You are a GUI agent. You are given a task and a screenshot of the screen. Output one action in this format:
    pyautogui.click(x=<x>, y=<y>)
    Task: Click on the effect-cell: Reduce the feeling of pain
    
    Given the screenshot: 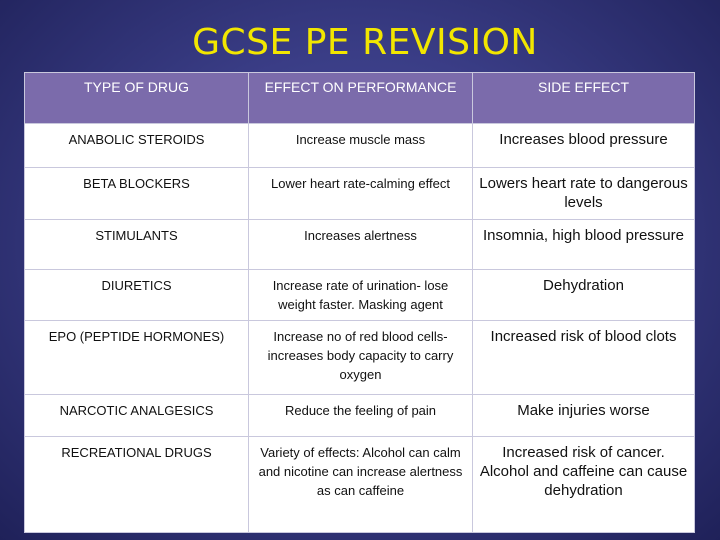 What is the action you would take?
    pyautogui.click(x=360, y=415)
    